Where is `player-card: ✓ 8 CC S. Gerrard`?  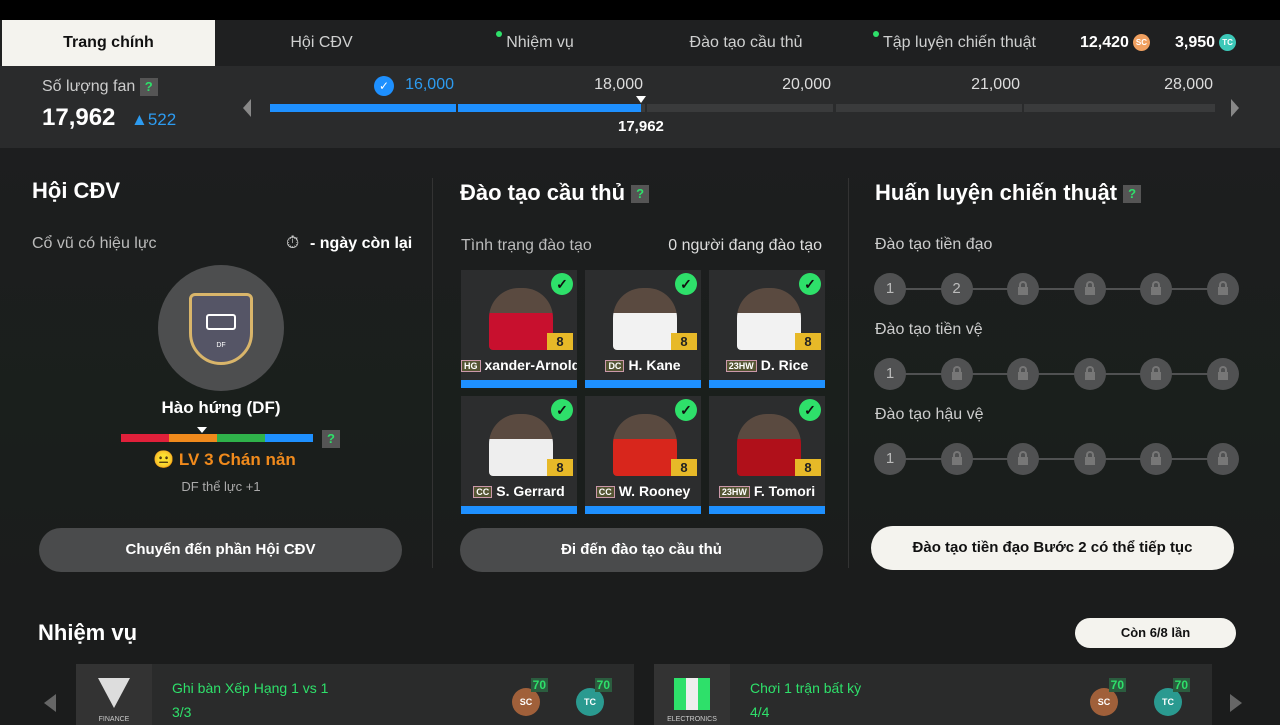
player-card: ✓ 8 CC S. Gerrard is located at coordinates (519, 455).